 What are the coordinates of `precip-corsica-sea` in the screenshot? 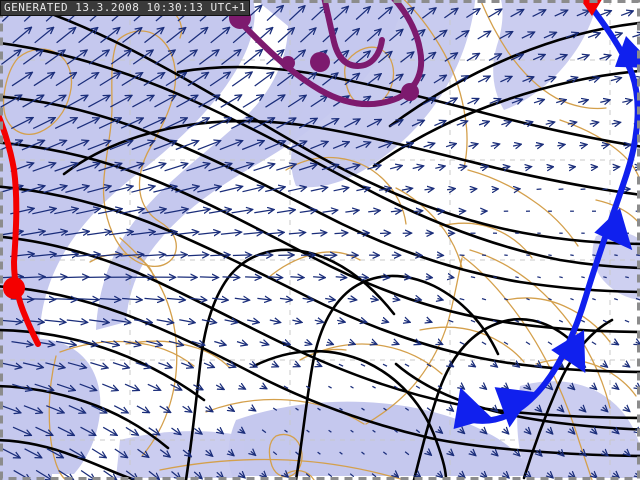 It's located at (180, 454).